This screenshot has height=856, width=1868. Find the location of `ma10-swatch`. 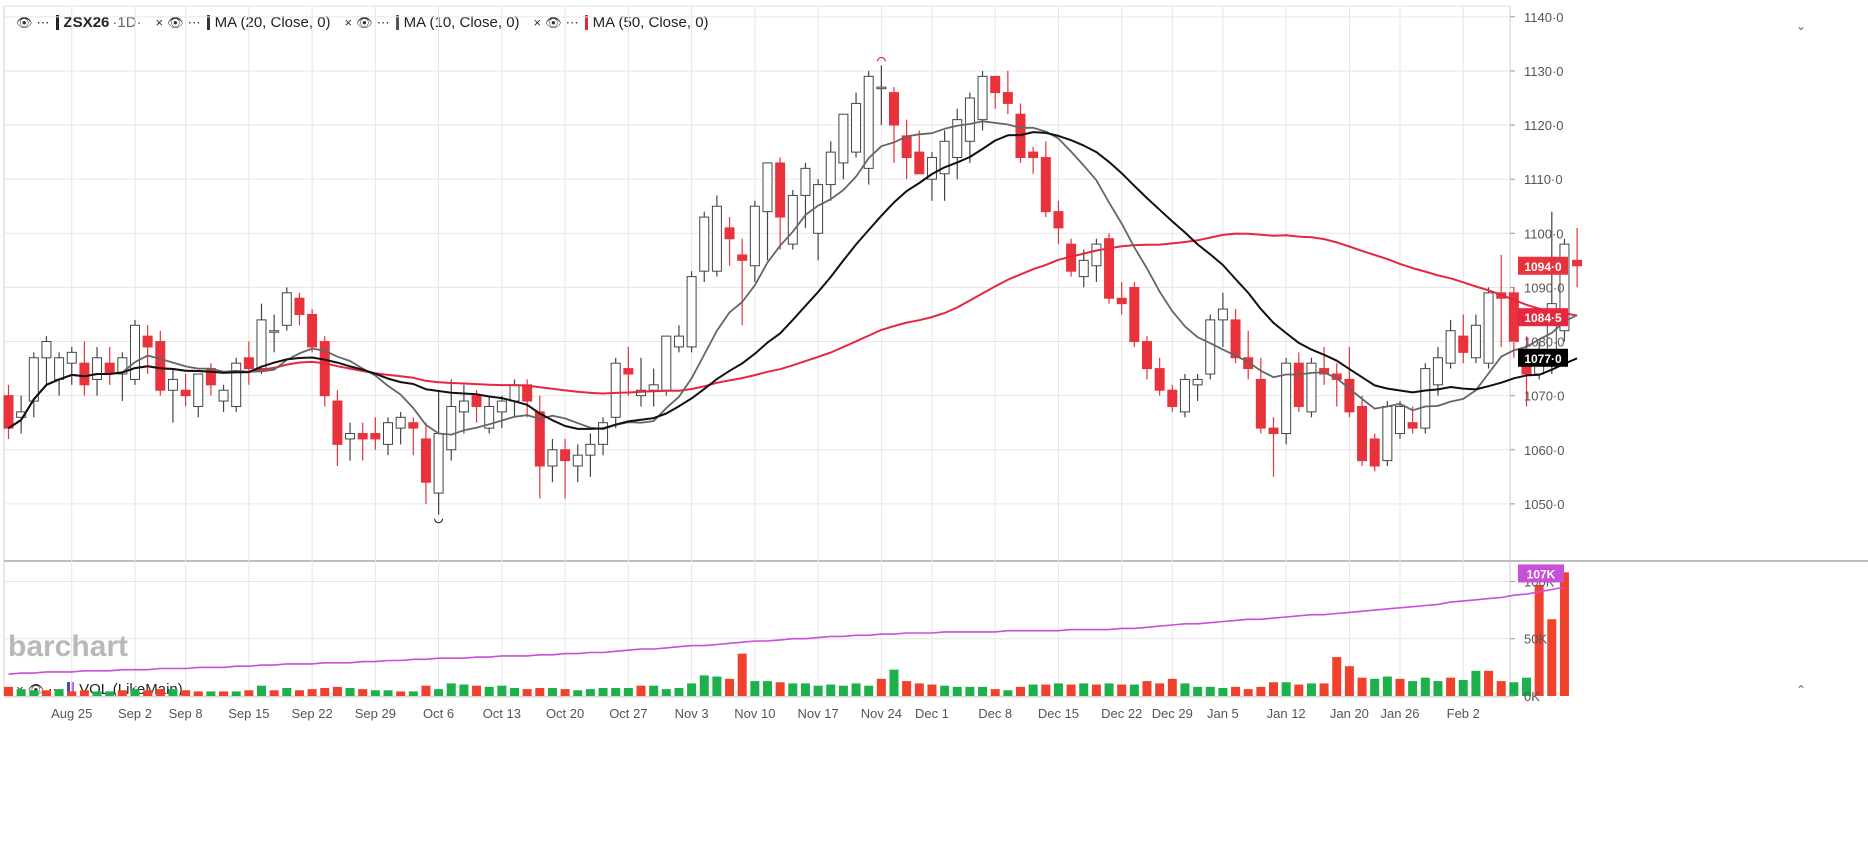

ma10-swatch is located at coordinates (397, 22).